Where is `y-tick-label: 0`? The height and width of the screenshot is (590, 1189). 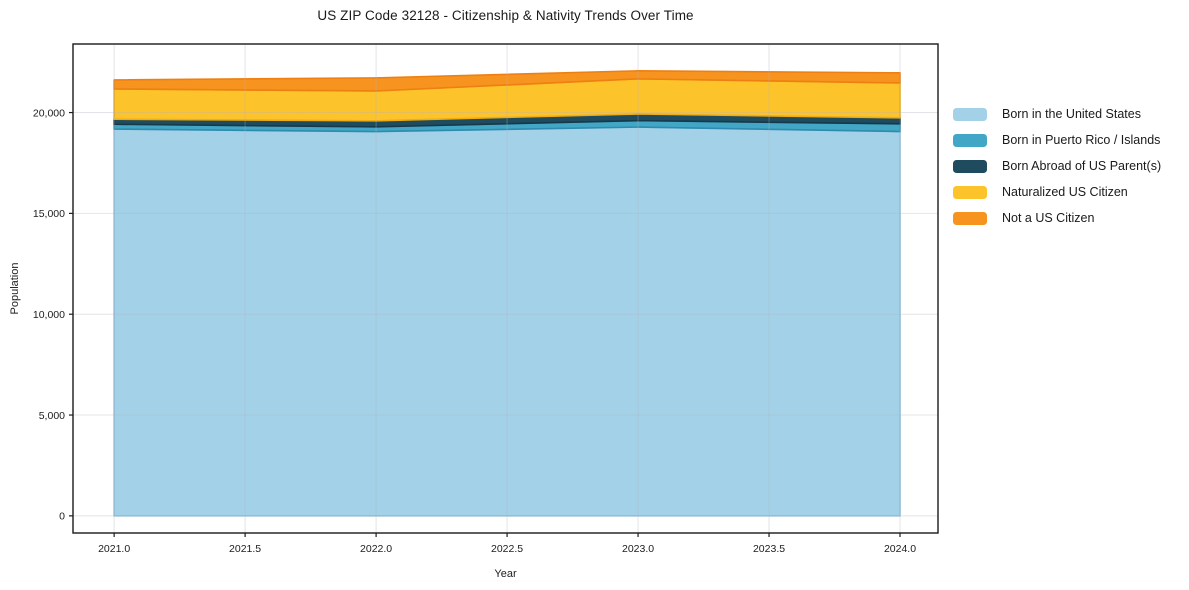 y-tick-label: 0 is located at coordinates (62, 517).